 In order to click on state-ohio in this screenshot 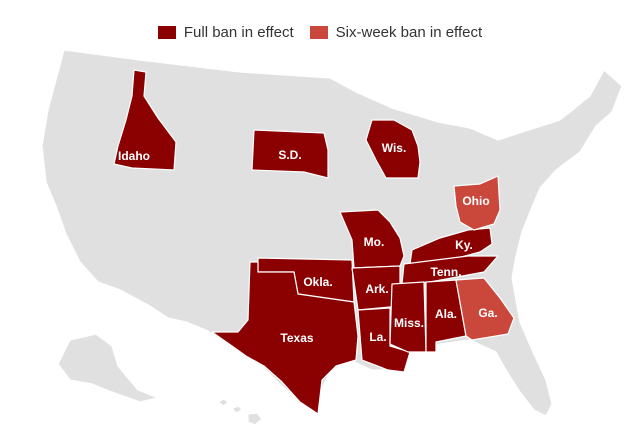, I will do `click(477, 203)`.